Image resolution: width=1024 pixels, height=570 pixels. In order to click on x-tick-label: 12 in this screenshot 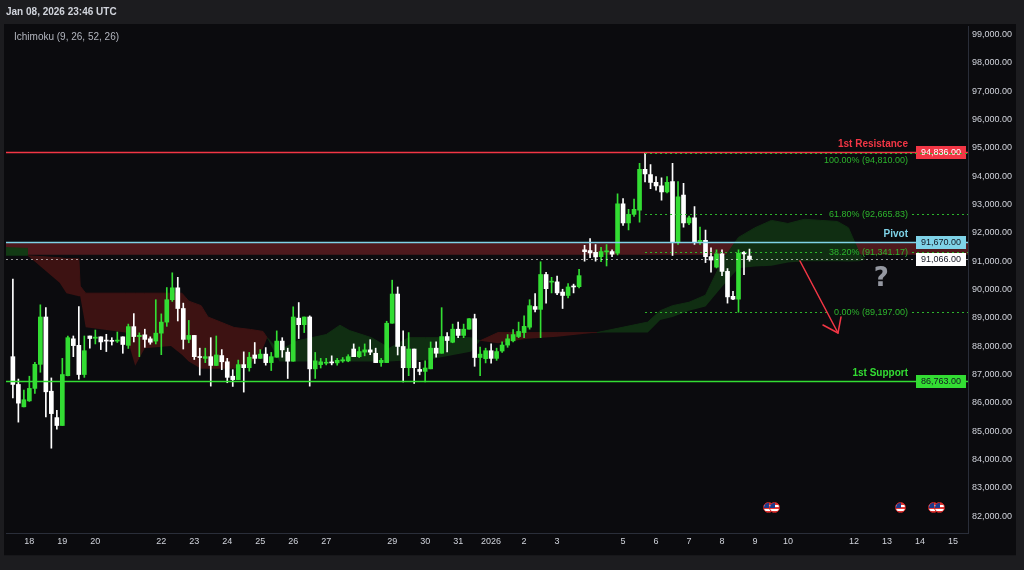, I will do `click(853, 541)`.